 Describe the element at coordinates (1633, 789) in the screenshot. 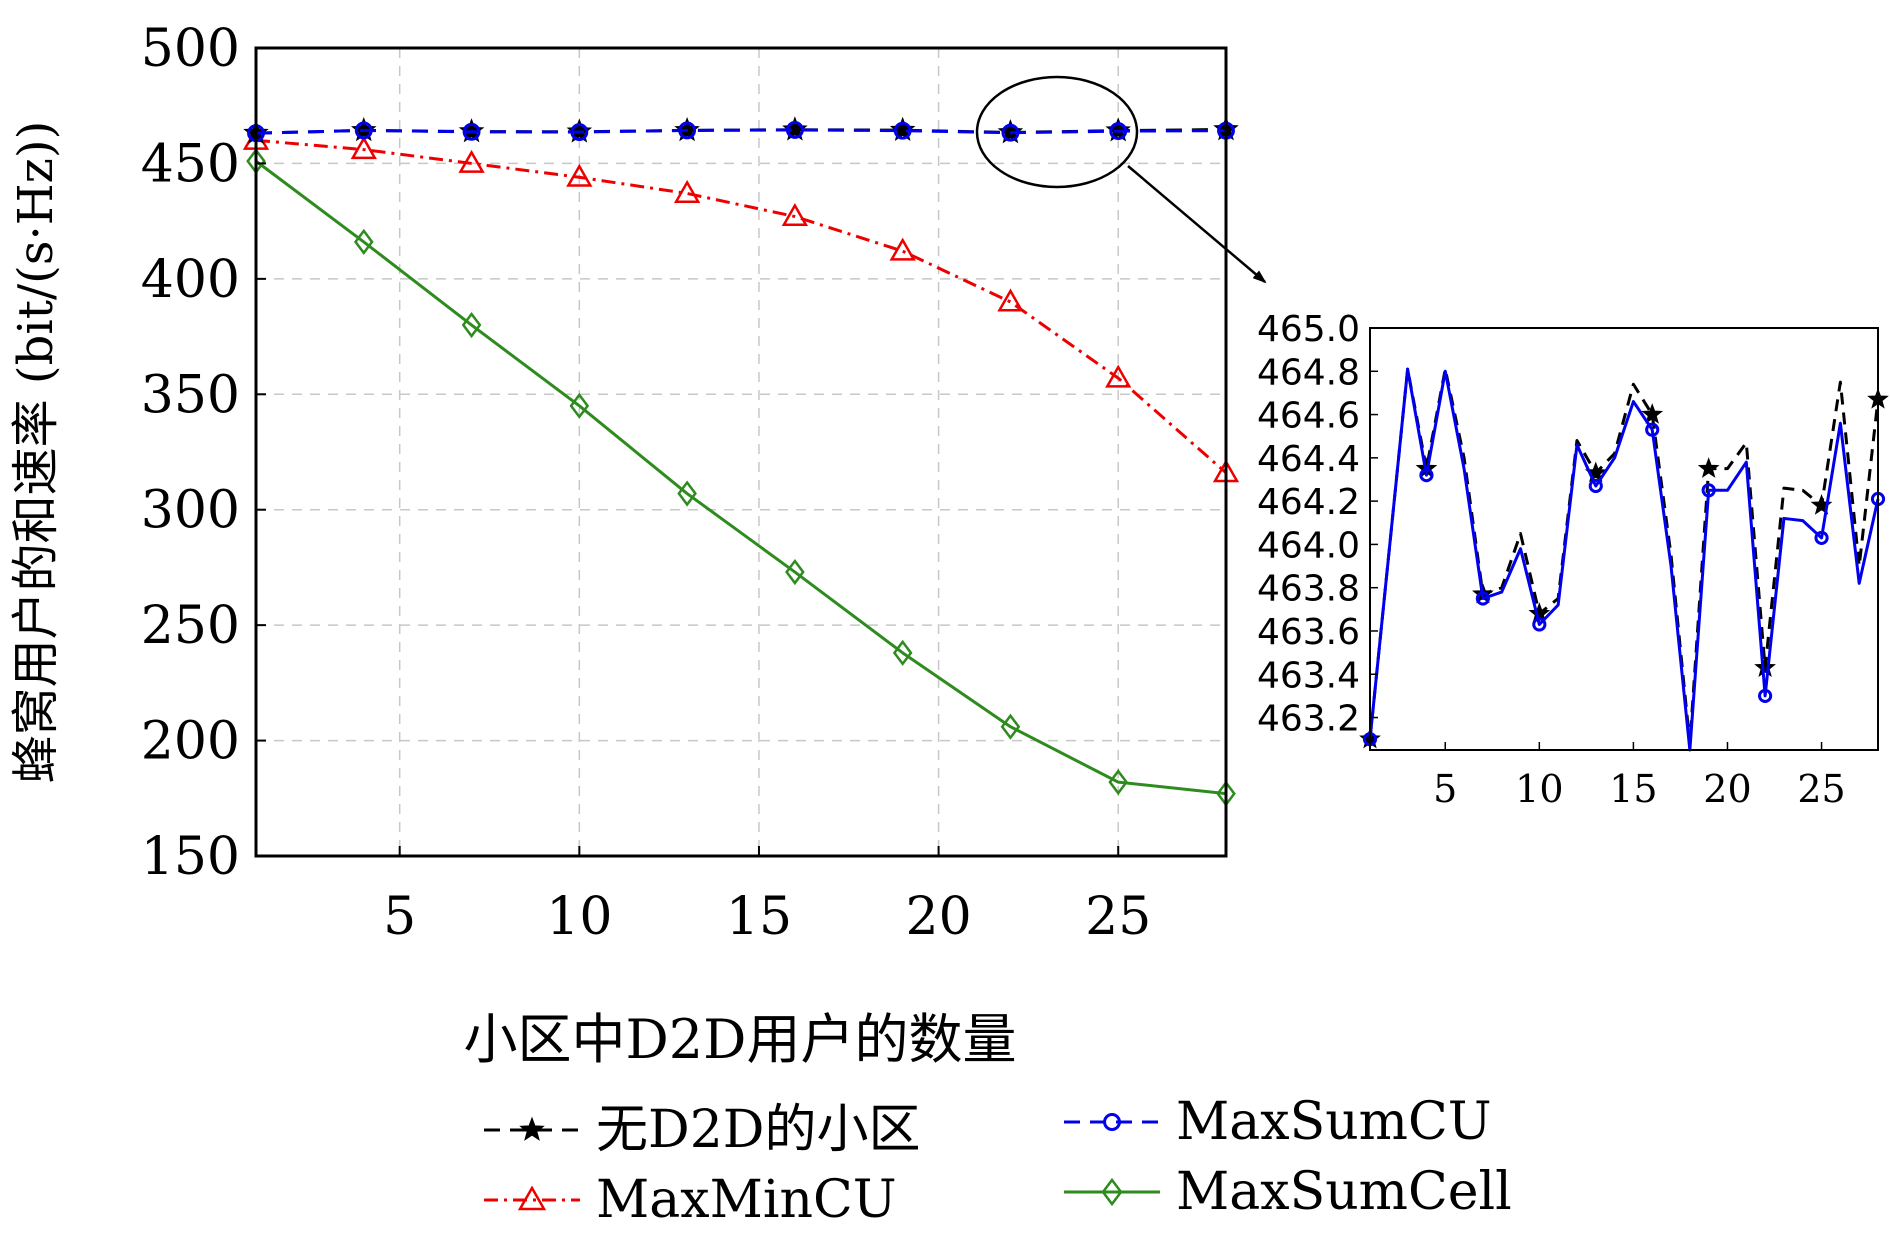

I see `inset-x-tick-label: 15` at that location.